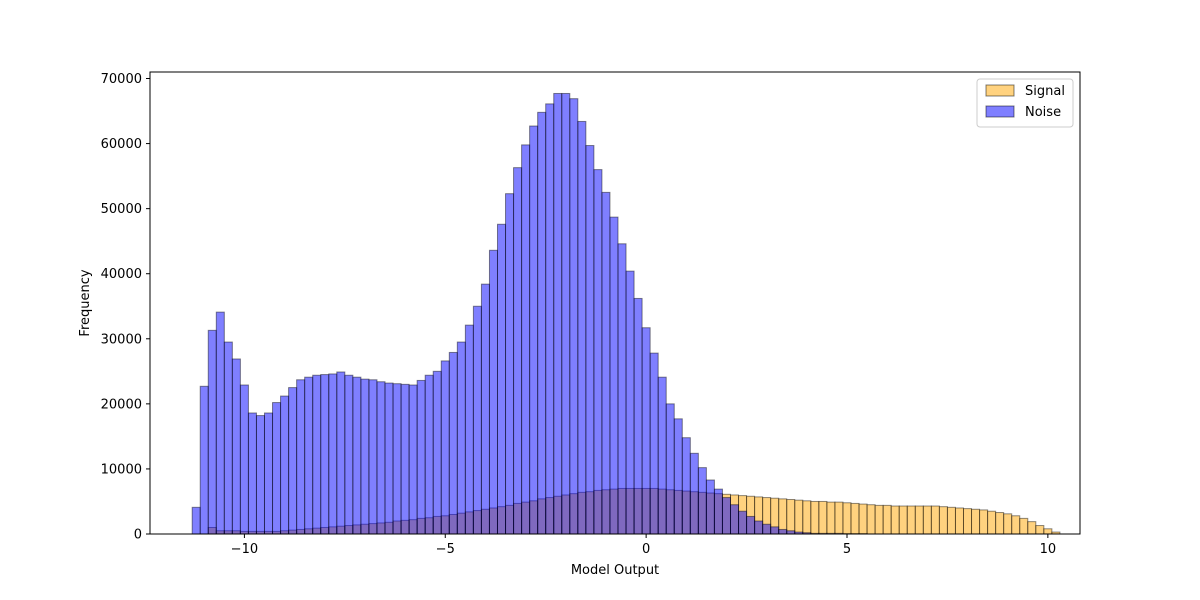 The height and width of the screenshot is (600, 1200). What do you see at coordinates (1025, 103) in the screenshot?
I see `legend: Signal Noise` at bounding box center [1025, 103].